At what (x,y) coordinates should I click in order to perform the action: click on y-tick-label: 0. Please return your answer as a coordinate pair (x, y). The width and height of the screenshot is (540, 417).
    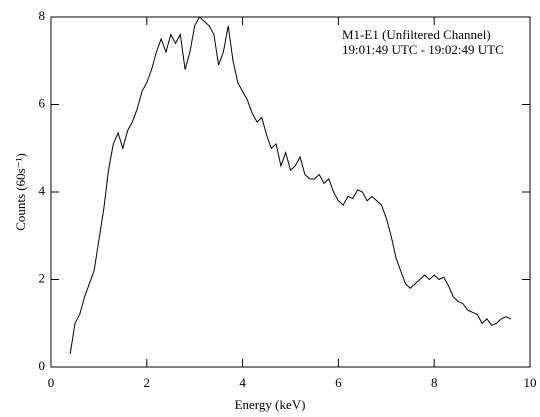
    Looking at the image, I should click on (42, 365).